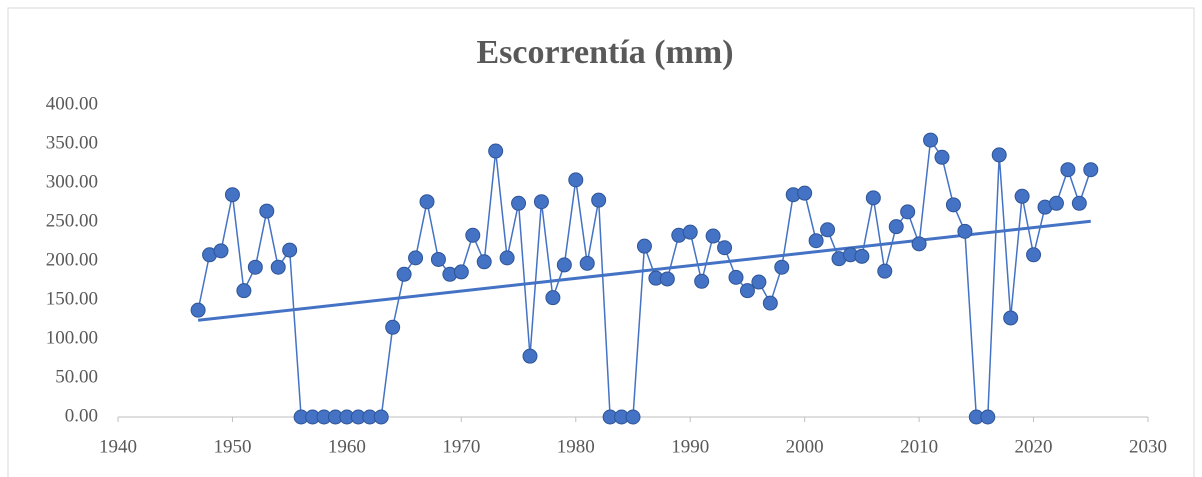  What do you see at coordinates (461, 446) in the screenshot?
I see `x-tick-label: 1970` at bounding box center [461, 446].